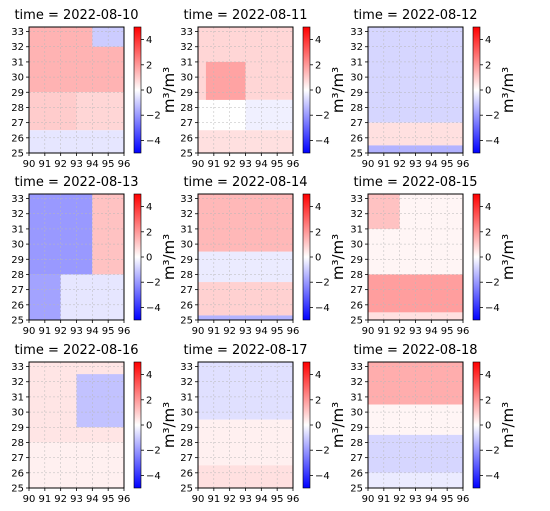 This screenshot has width=550, height=511. I want to click on panel-title: time = 2022-08-15, so click(415, 182).